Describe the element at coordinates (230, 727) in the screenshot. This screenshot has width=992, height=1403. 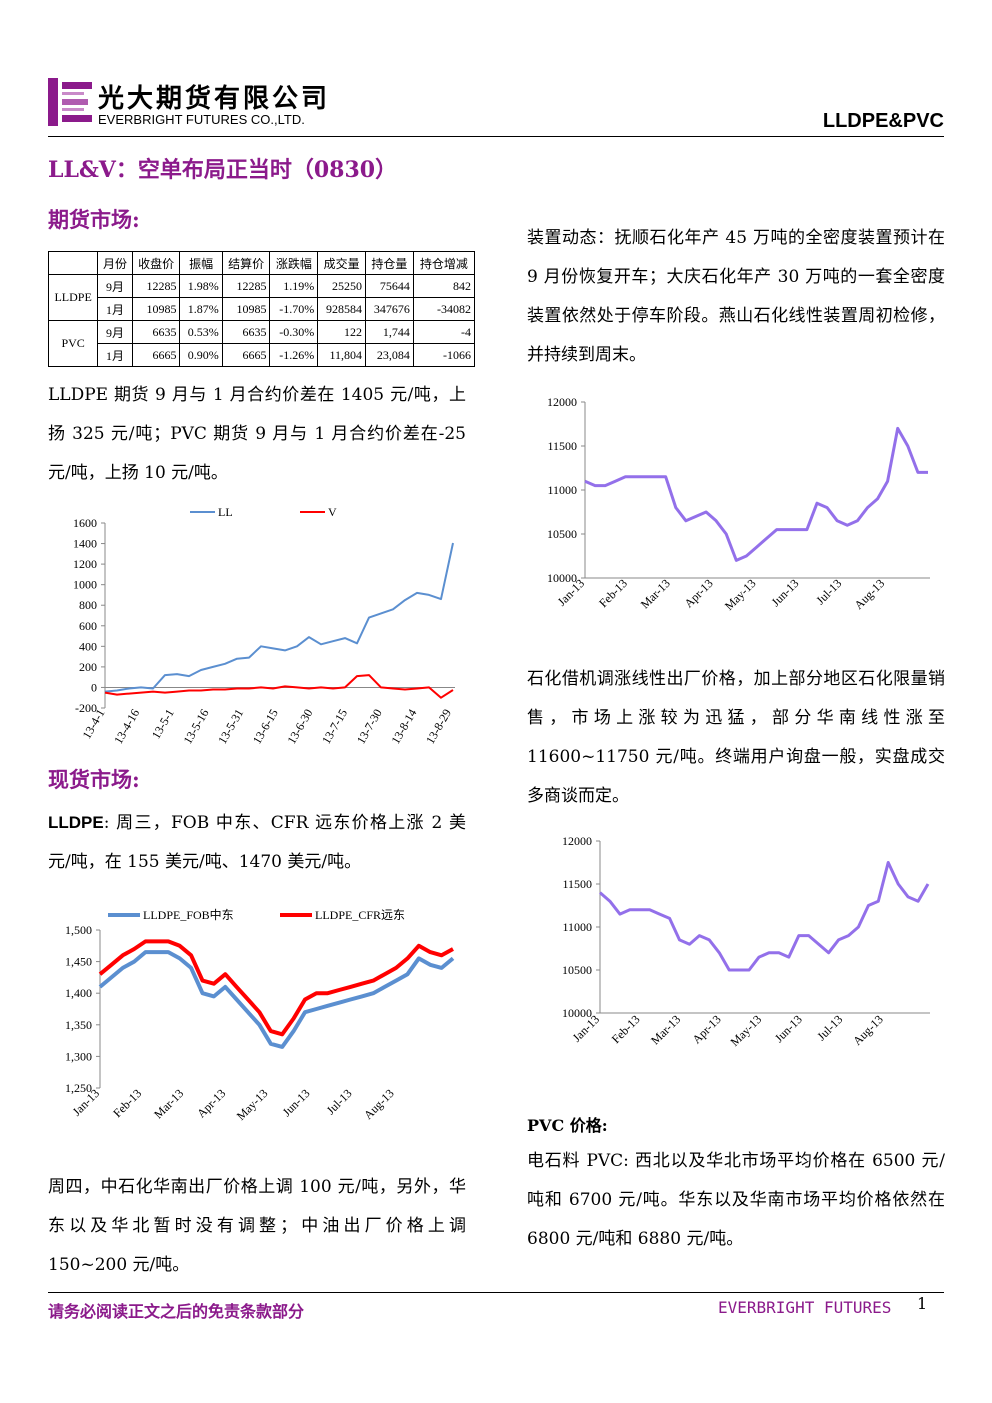
I see `x-tick-label: 13-5-31` at that location.